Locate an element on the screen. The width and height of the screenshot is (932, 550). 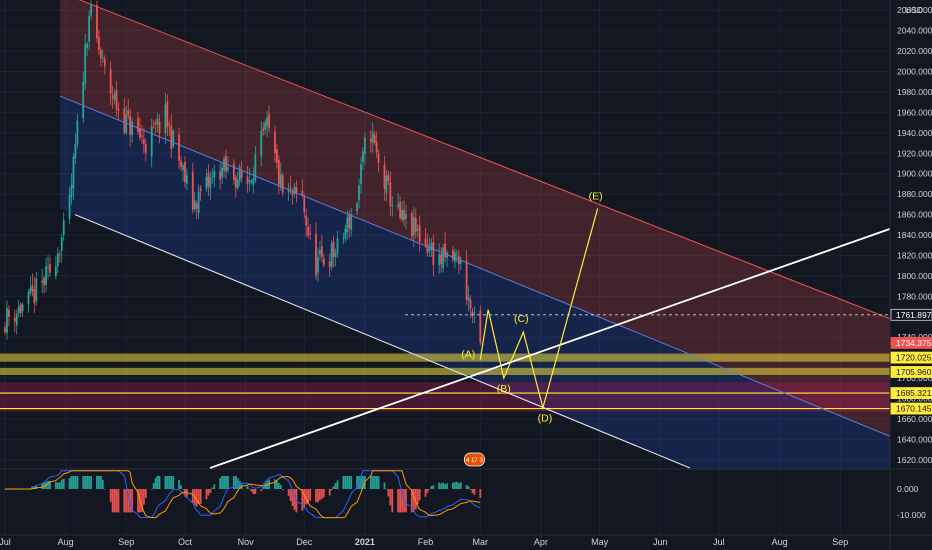
y-tick-label: 1940.000 is located at coordinates (914, 133).